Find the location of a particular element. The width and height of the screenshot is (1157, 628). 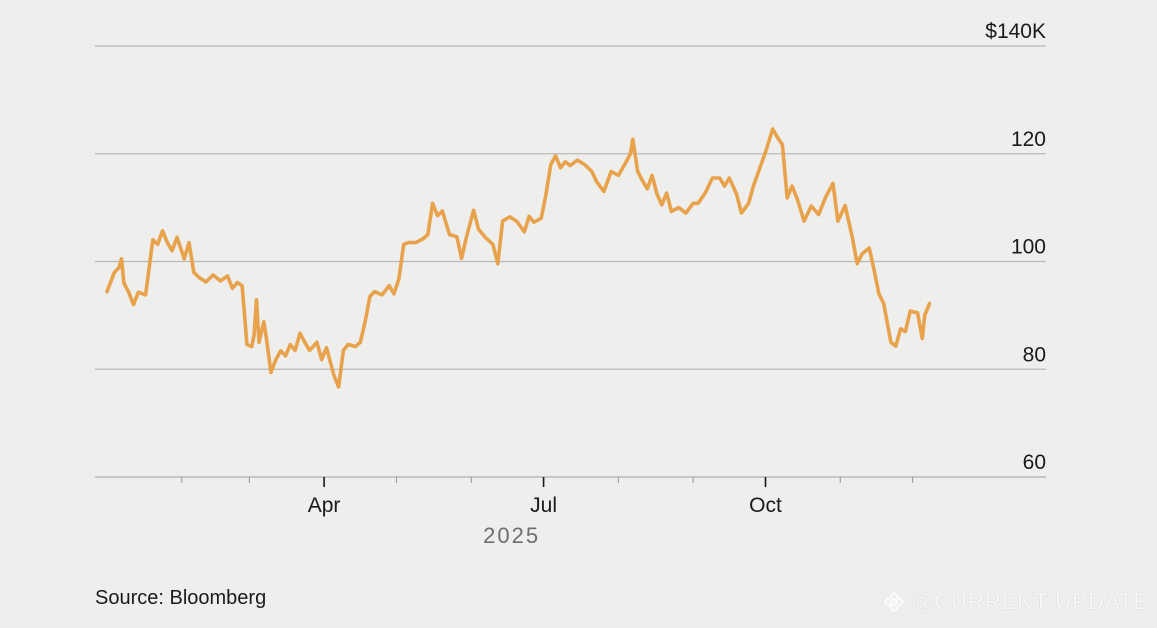

watermark: @CURRENT UPDATE is located at coordinates (1016, 602).